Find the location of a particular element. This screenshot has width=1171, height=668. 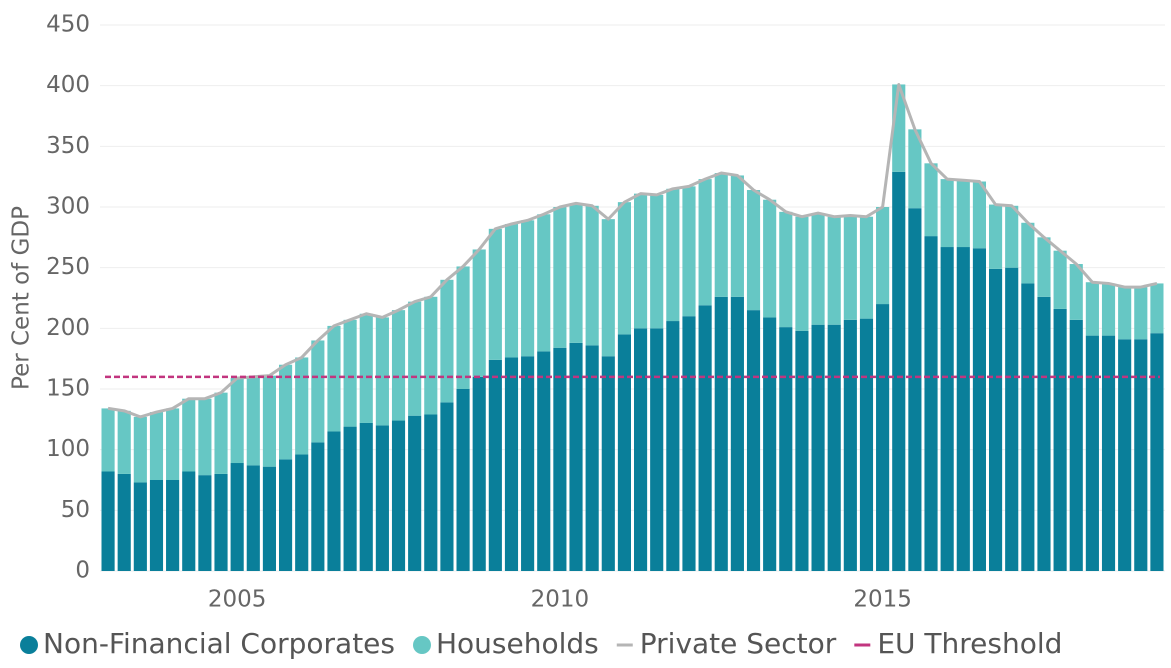

legend-label: Households is located at coordinates (517, 643).